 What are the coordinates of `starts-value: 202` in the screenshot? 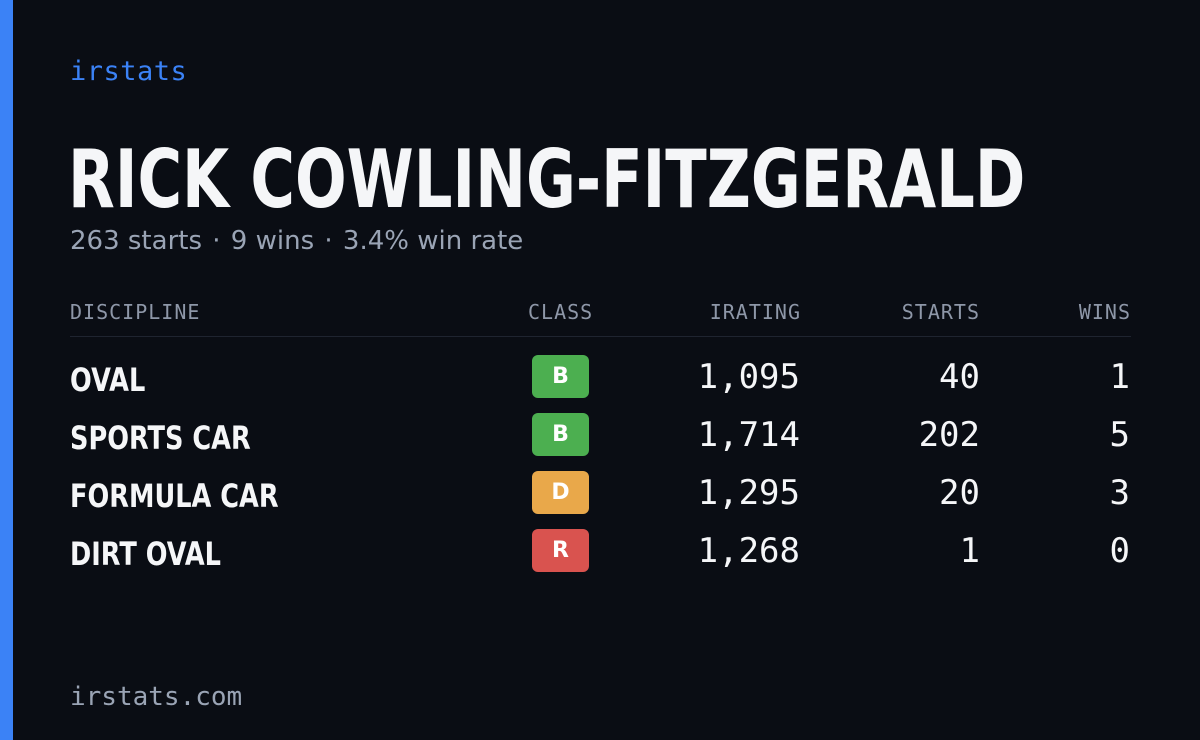 It's located at (949, 435).